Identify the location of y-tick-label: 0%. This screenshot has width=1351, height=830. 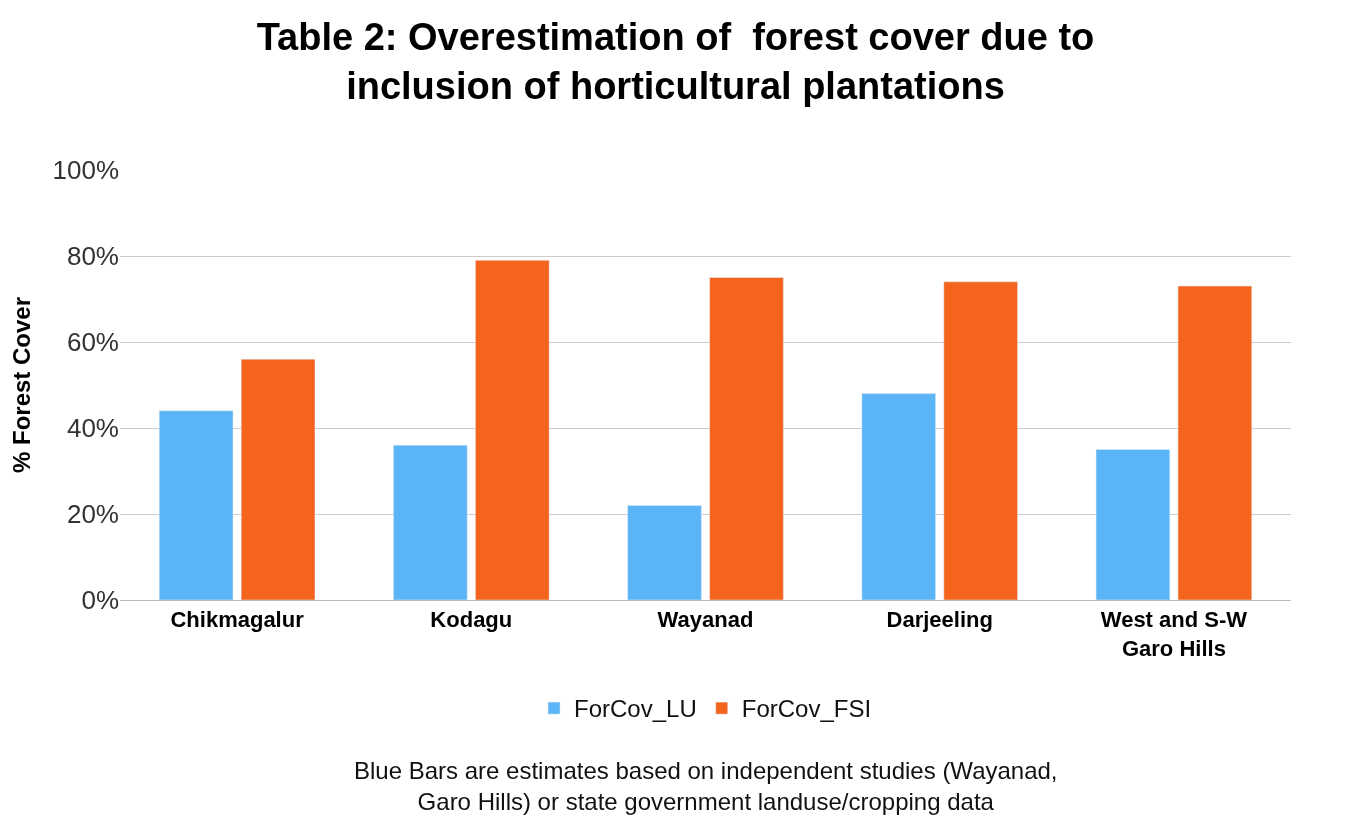
(100, 600).